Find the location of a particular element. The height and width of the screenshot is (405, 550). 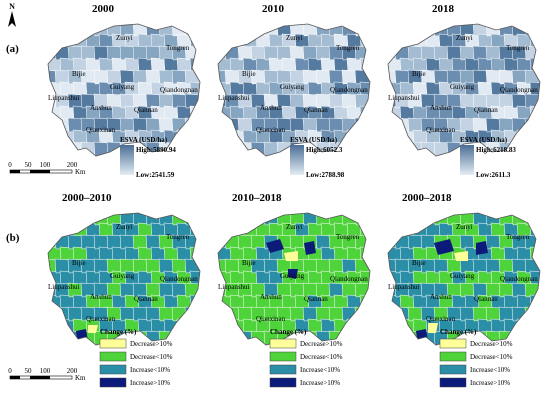

scale-tick-50: 50 is located at coordinates (29, 165).